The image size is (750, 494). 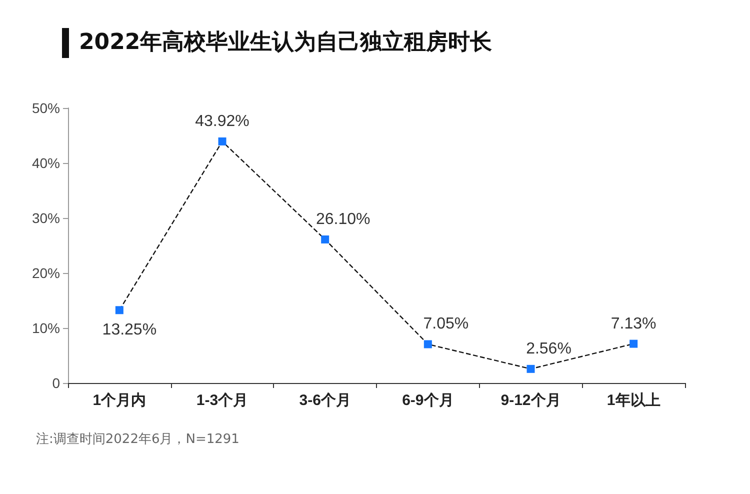 What do you see at coordinates (46, 218) in the screenshot?
I see `y-tick-label: 30%` at bounding box center [46, 218].